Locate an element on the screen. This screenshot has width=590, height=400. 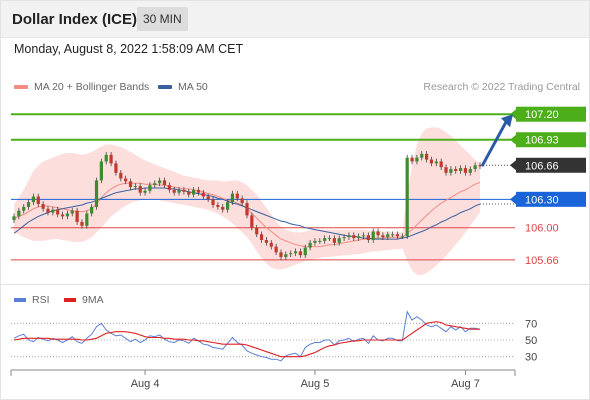
forecast-arrow-shaft is located at coordinates (494, 143).